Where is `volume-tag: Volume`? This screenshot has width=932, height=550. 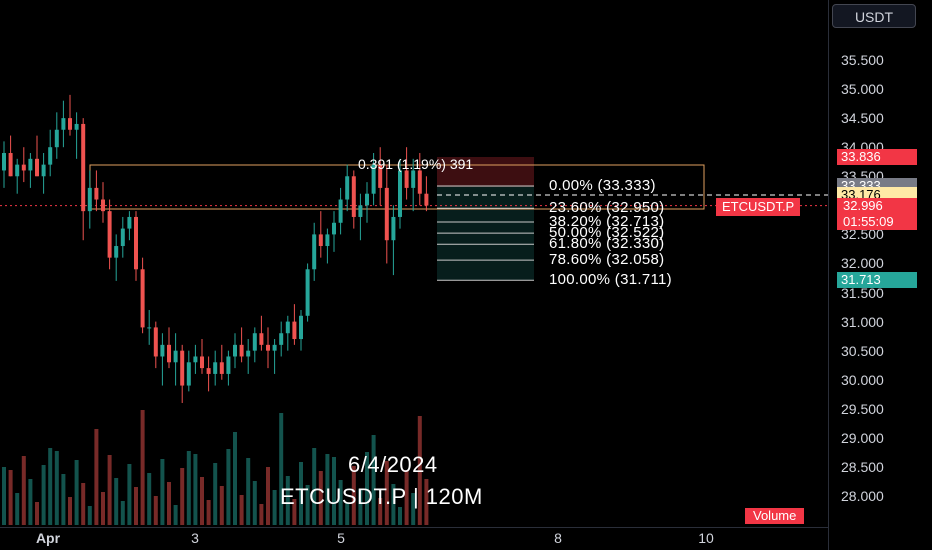 volume-tag: Volume is located at coordinates (775, 516).